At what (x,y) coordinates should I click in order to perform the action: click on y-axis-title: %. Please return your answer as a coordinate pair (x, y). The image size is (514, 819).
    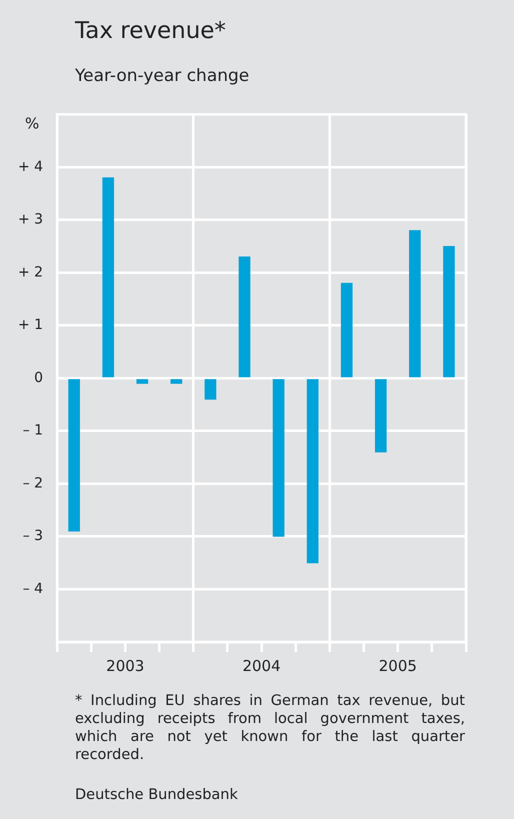
    Looking at the image, I should click on (32, 123).